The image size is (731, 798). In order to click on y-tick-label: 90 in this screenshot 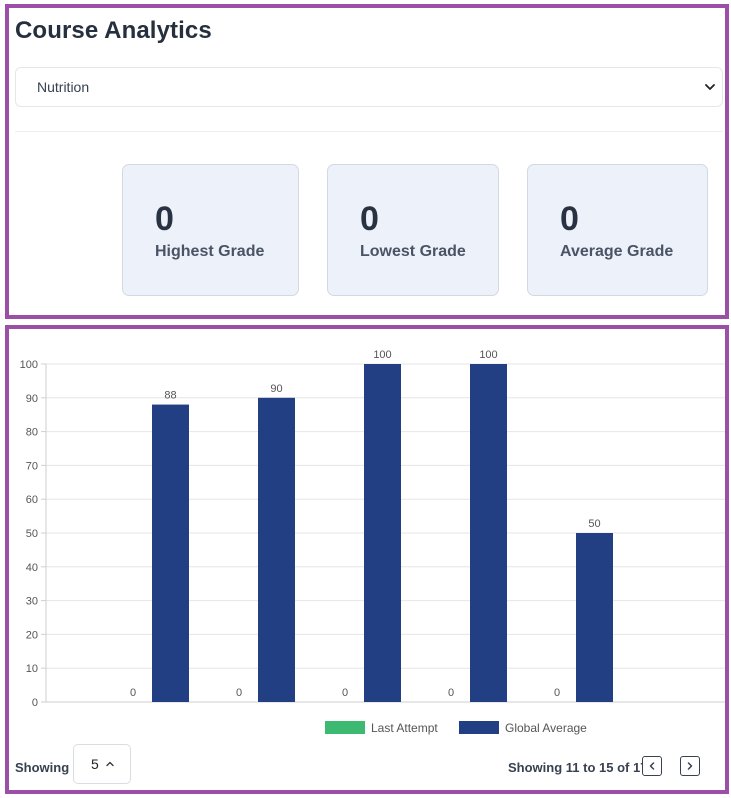, I will do `click(32, 399)`.